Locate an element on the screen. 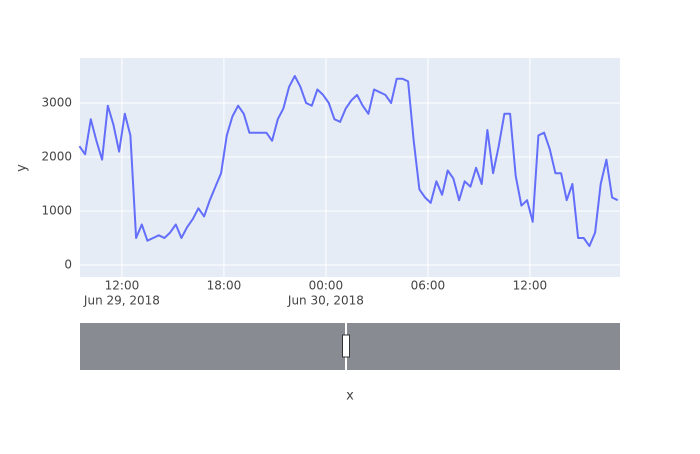 The image size is (700, 454). x-tick-label: 06:00 is located at coordinates (428, 286).